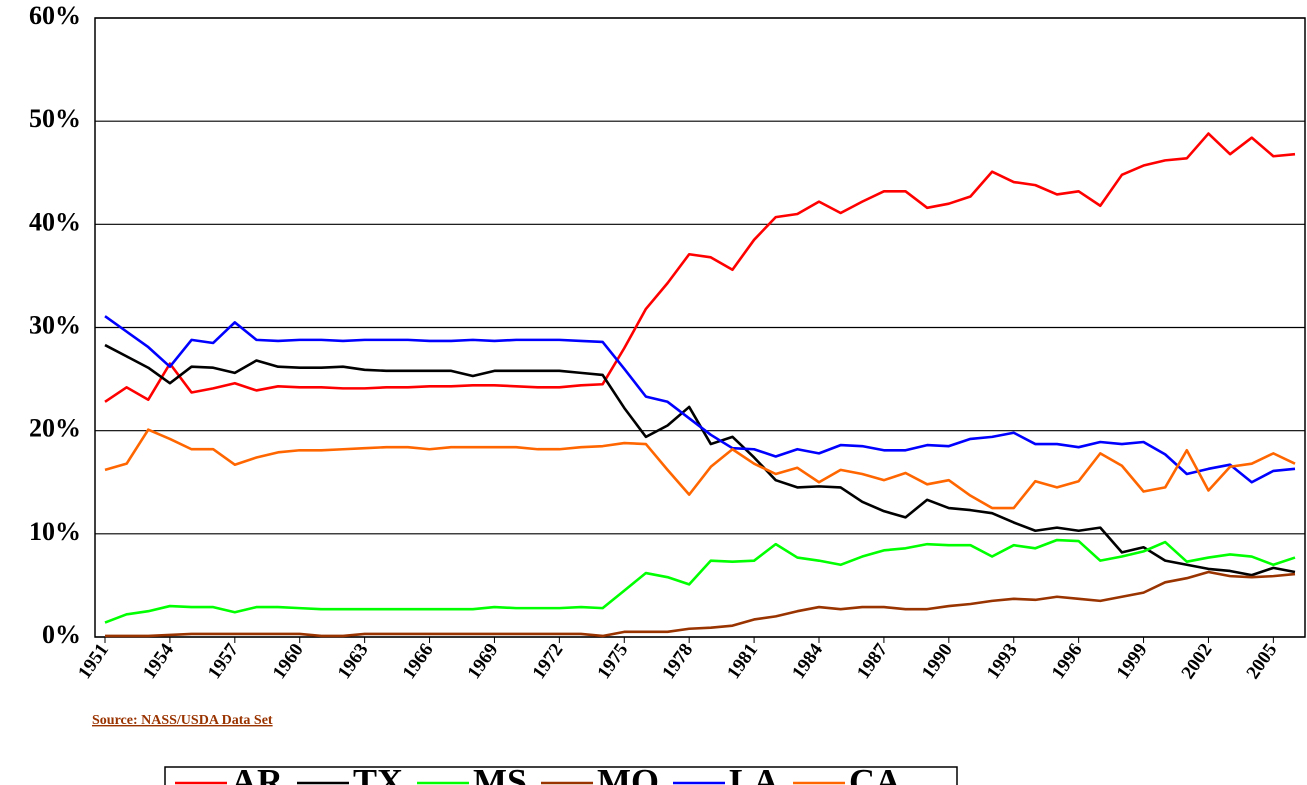 The width and height of the screenshot is (1307, 785). What do you see at coordinates (55, 324) in the screenshot?
I see `y-tick-label: 30%` at bounding box center [55, 324].